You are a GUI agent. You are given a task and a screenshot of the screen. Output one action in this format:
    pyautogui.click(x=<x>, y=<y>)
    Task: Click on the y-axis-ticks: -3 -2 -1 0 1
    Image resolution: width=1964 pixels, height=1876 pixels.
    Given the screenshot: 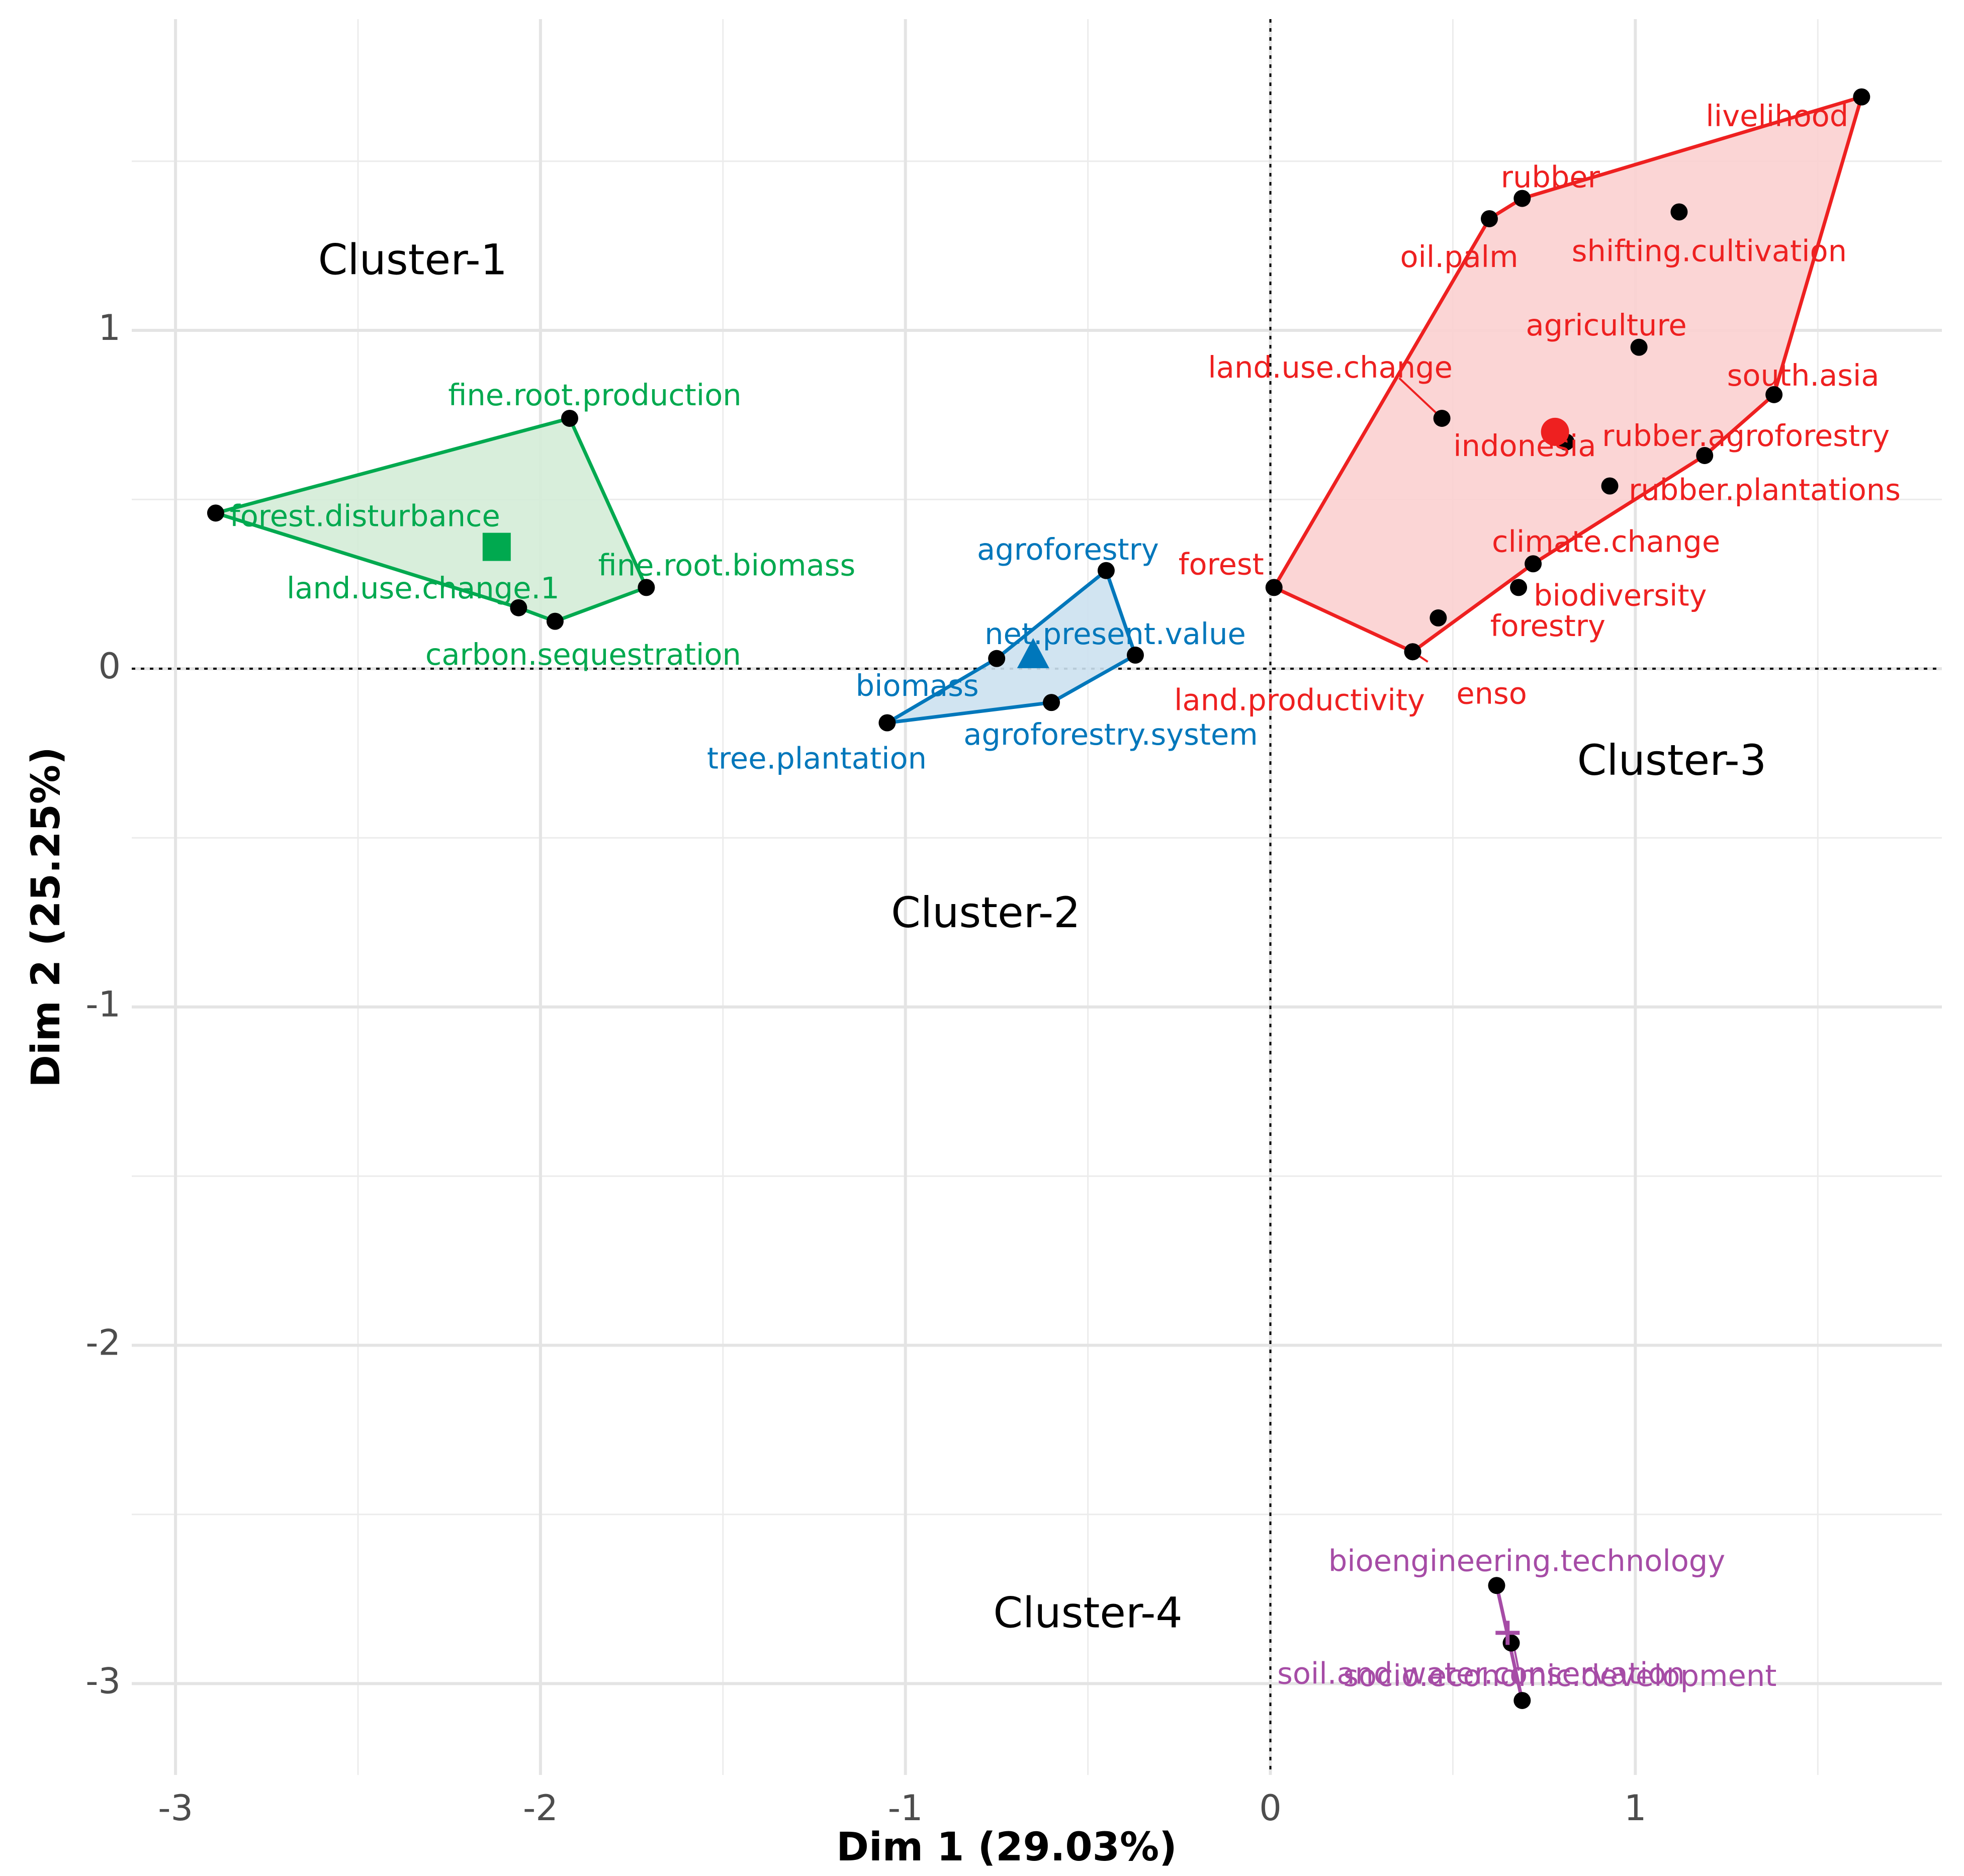 What is the action you would take?
    pyautogui.click(x=103, y=1004)
    